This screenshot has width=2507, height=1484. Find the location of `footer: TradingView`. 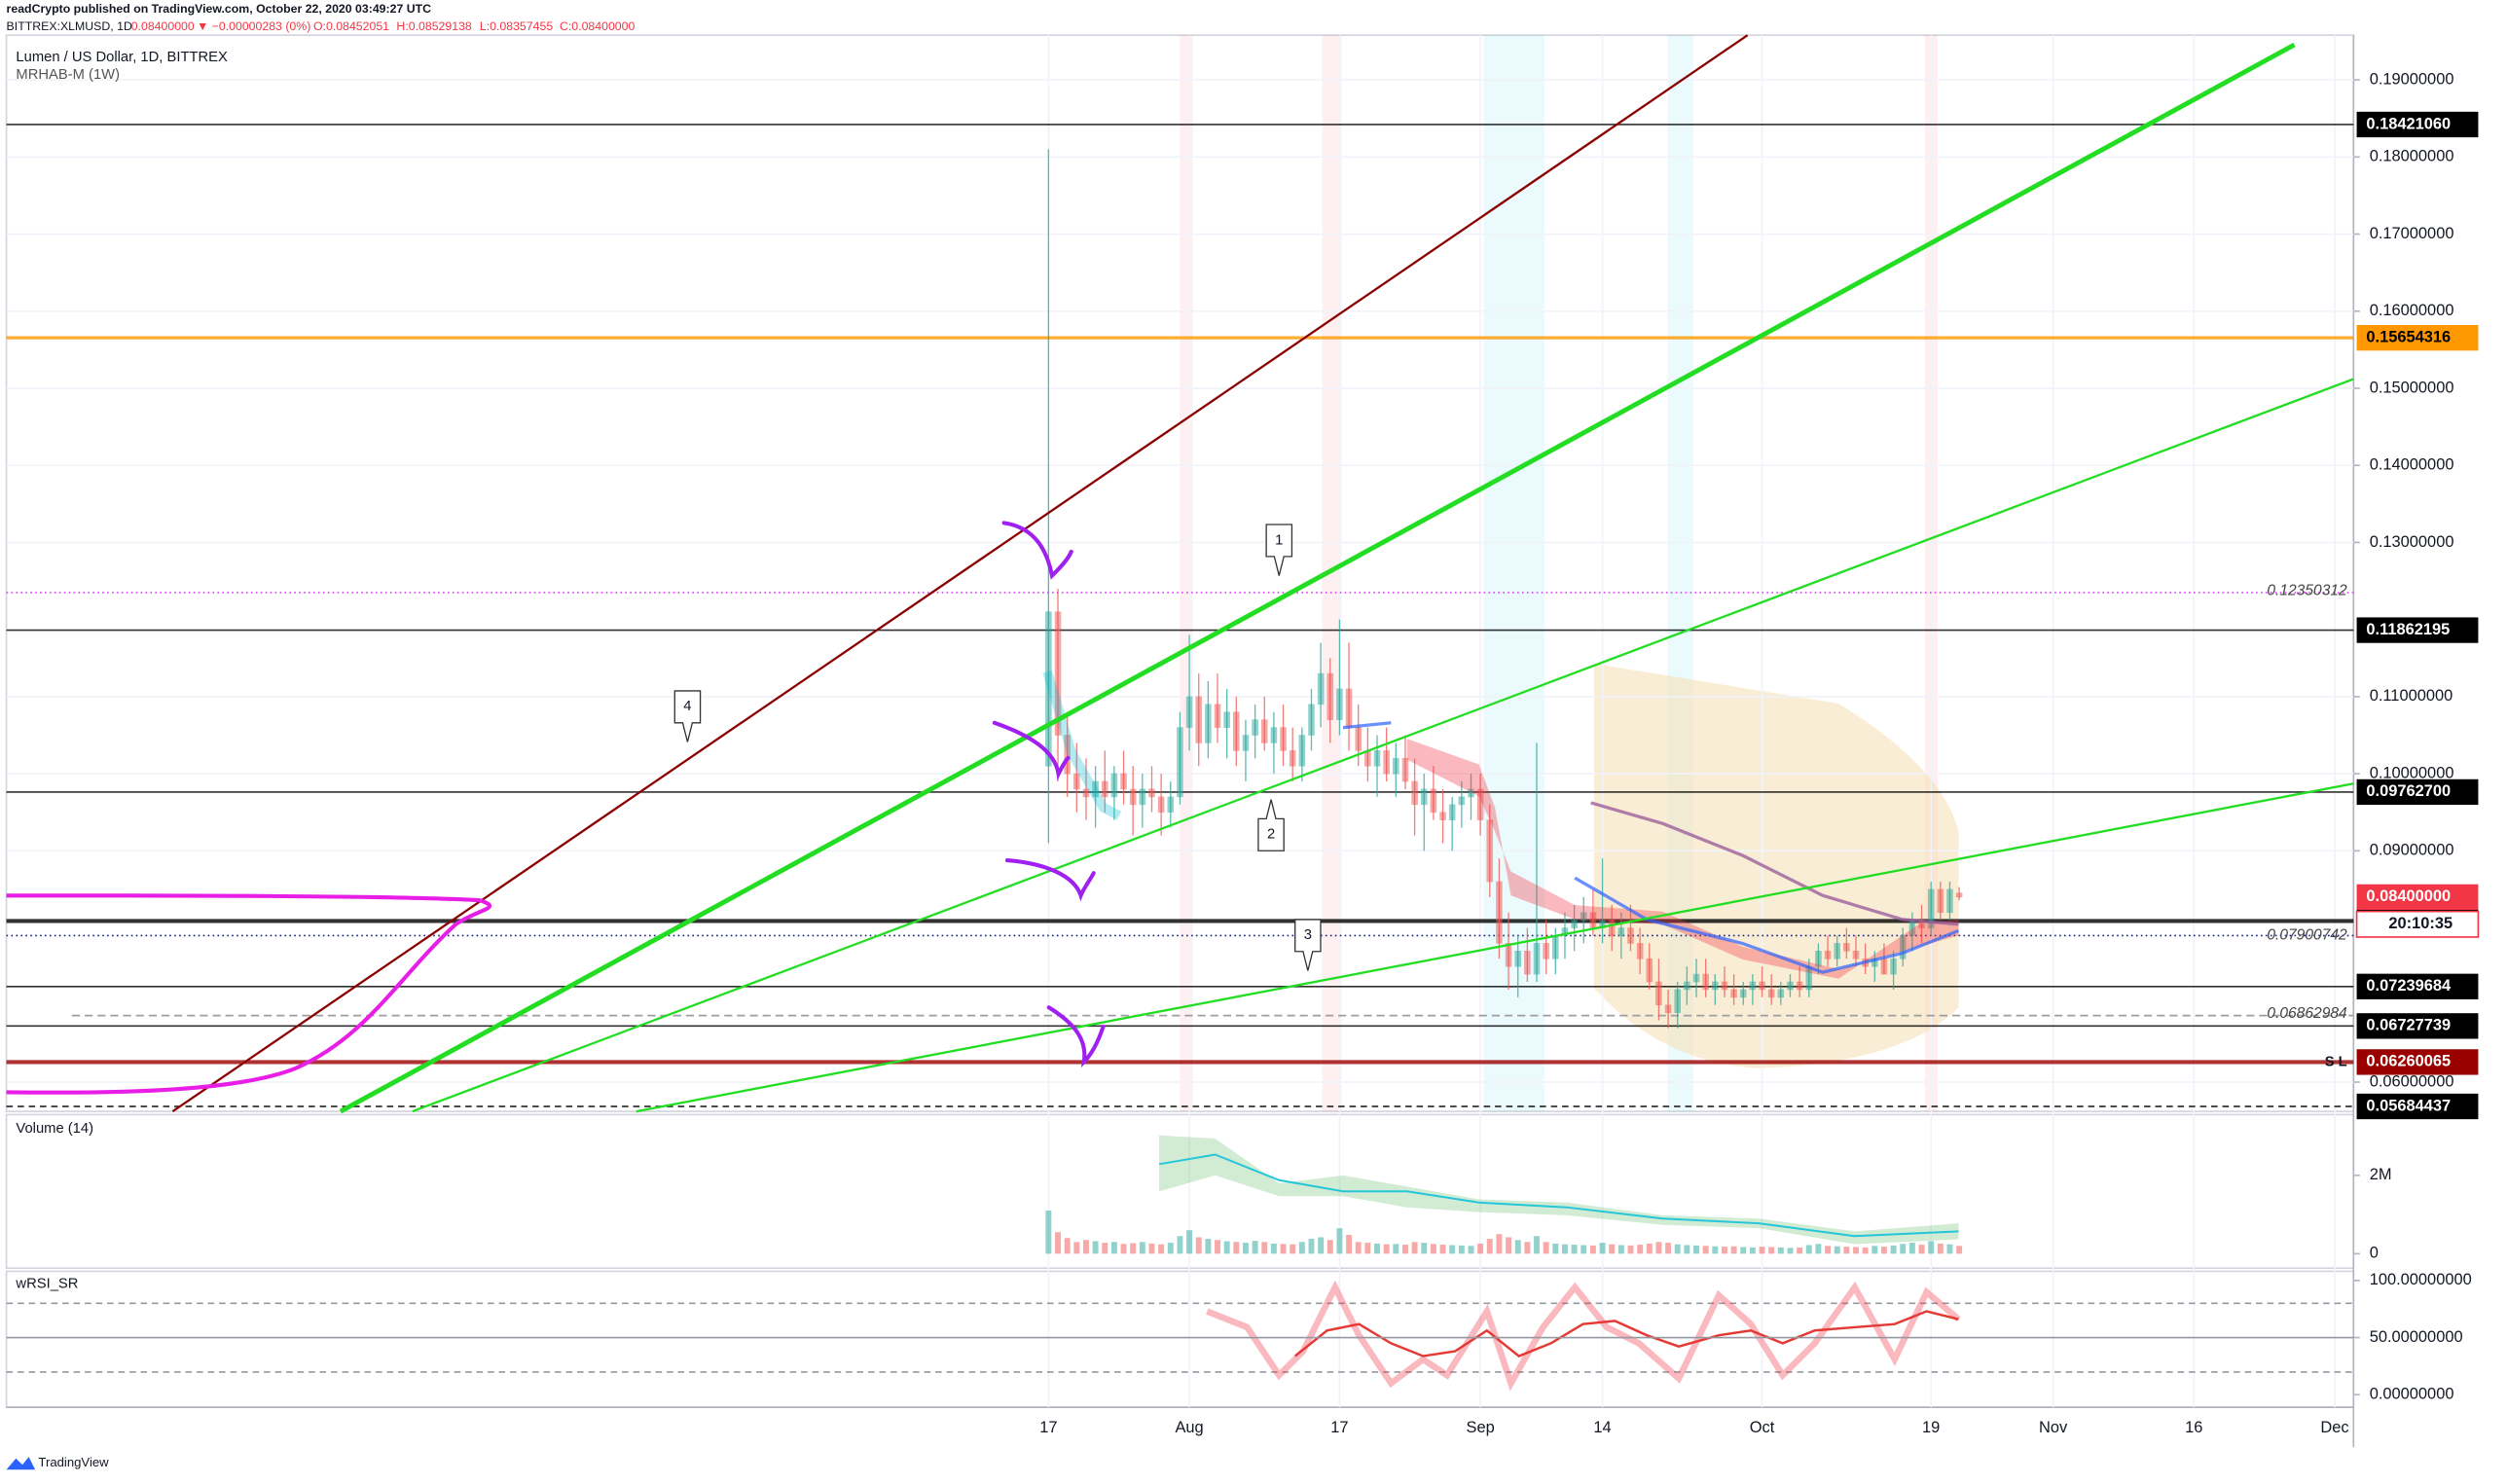

footer: TradingView is located at coordinates (73, 1462).